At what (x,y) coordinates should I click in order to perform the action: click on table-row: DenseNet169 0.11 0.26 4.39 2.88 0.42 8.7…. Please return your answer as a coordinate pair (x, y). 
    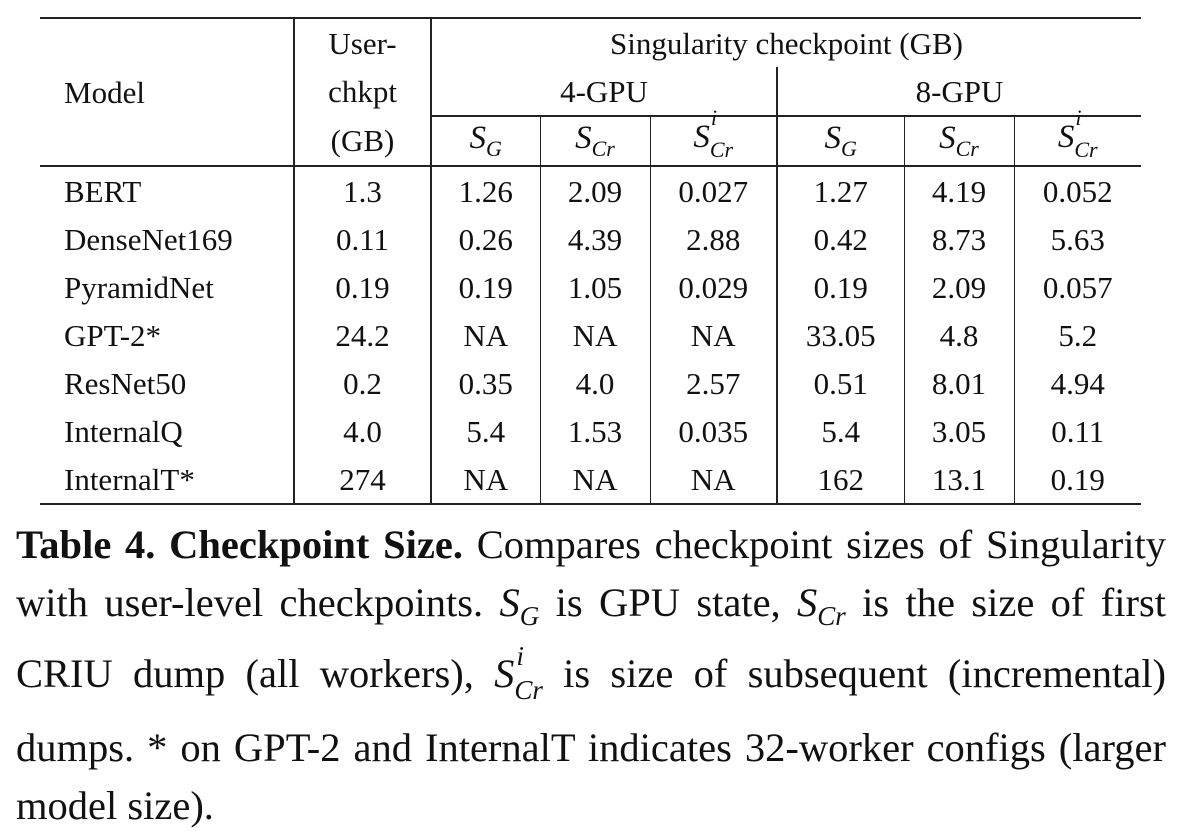
    Looking at the image, I should click on (590, 239).